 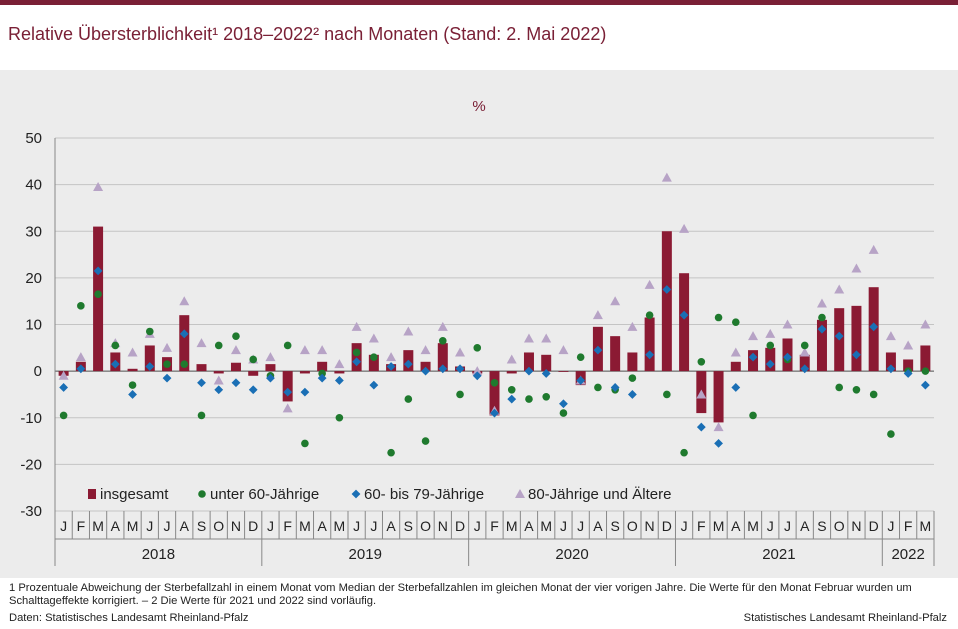 What do you see at coordinates (202, 494) in the screenshot?
I see `legend-swatch-circle` at bounding box center [202, 494].